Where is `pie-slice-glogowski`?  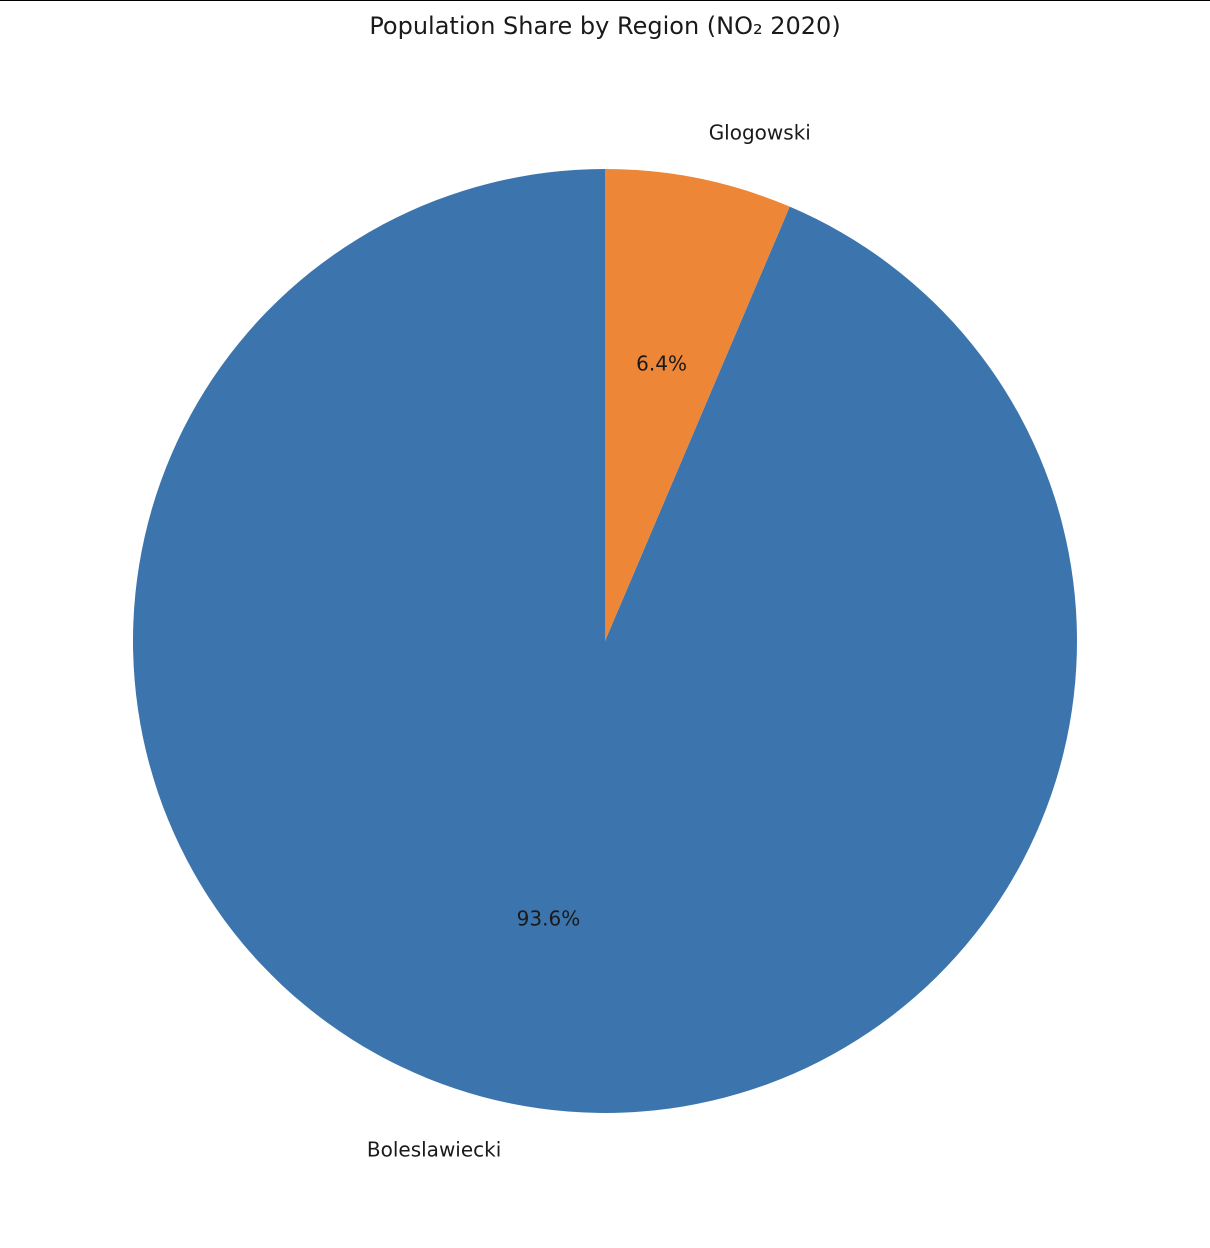
pie-slice-glogowski is located at coordinates (697, 405).